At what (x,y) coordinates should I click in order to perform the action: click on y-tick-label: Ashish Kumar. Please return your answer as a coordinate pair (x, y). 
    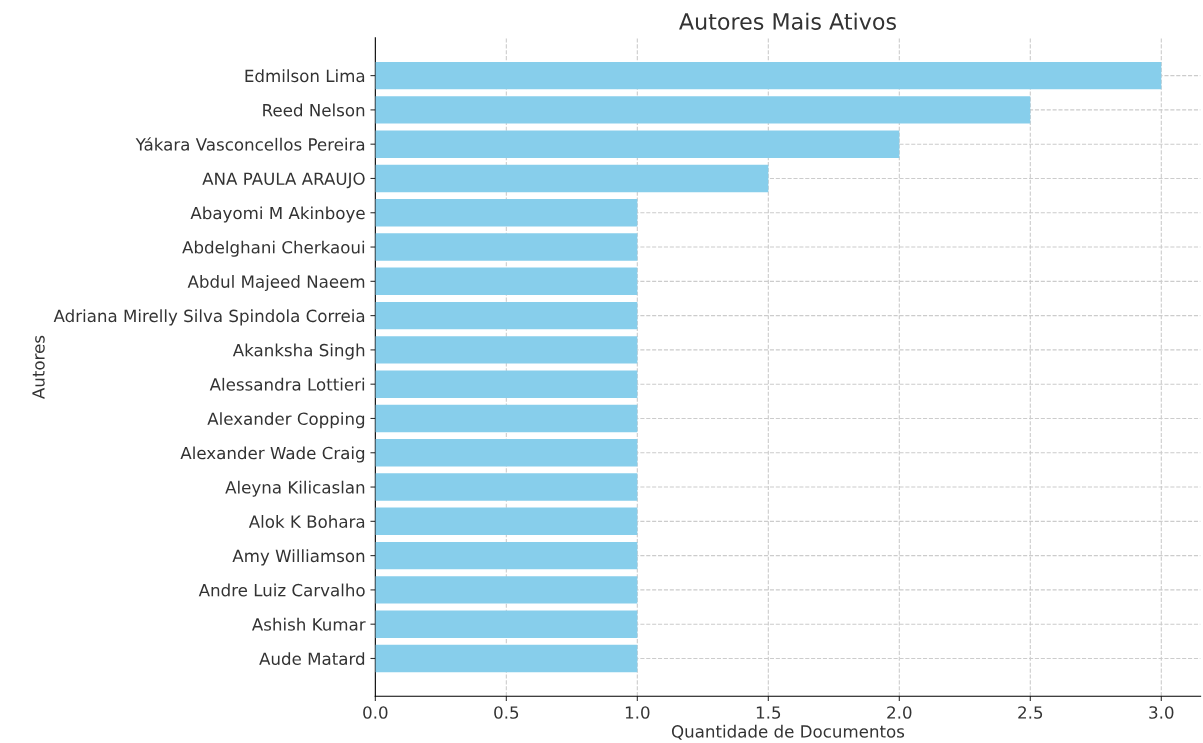
    Looking at the image, I should click on (308, 624).